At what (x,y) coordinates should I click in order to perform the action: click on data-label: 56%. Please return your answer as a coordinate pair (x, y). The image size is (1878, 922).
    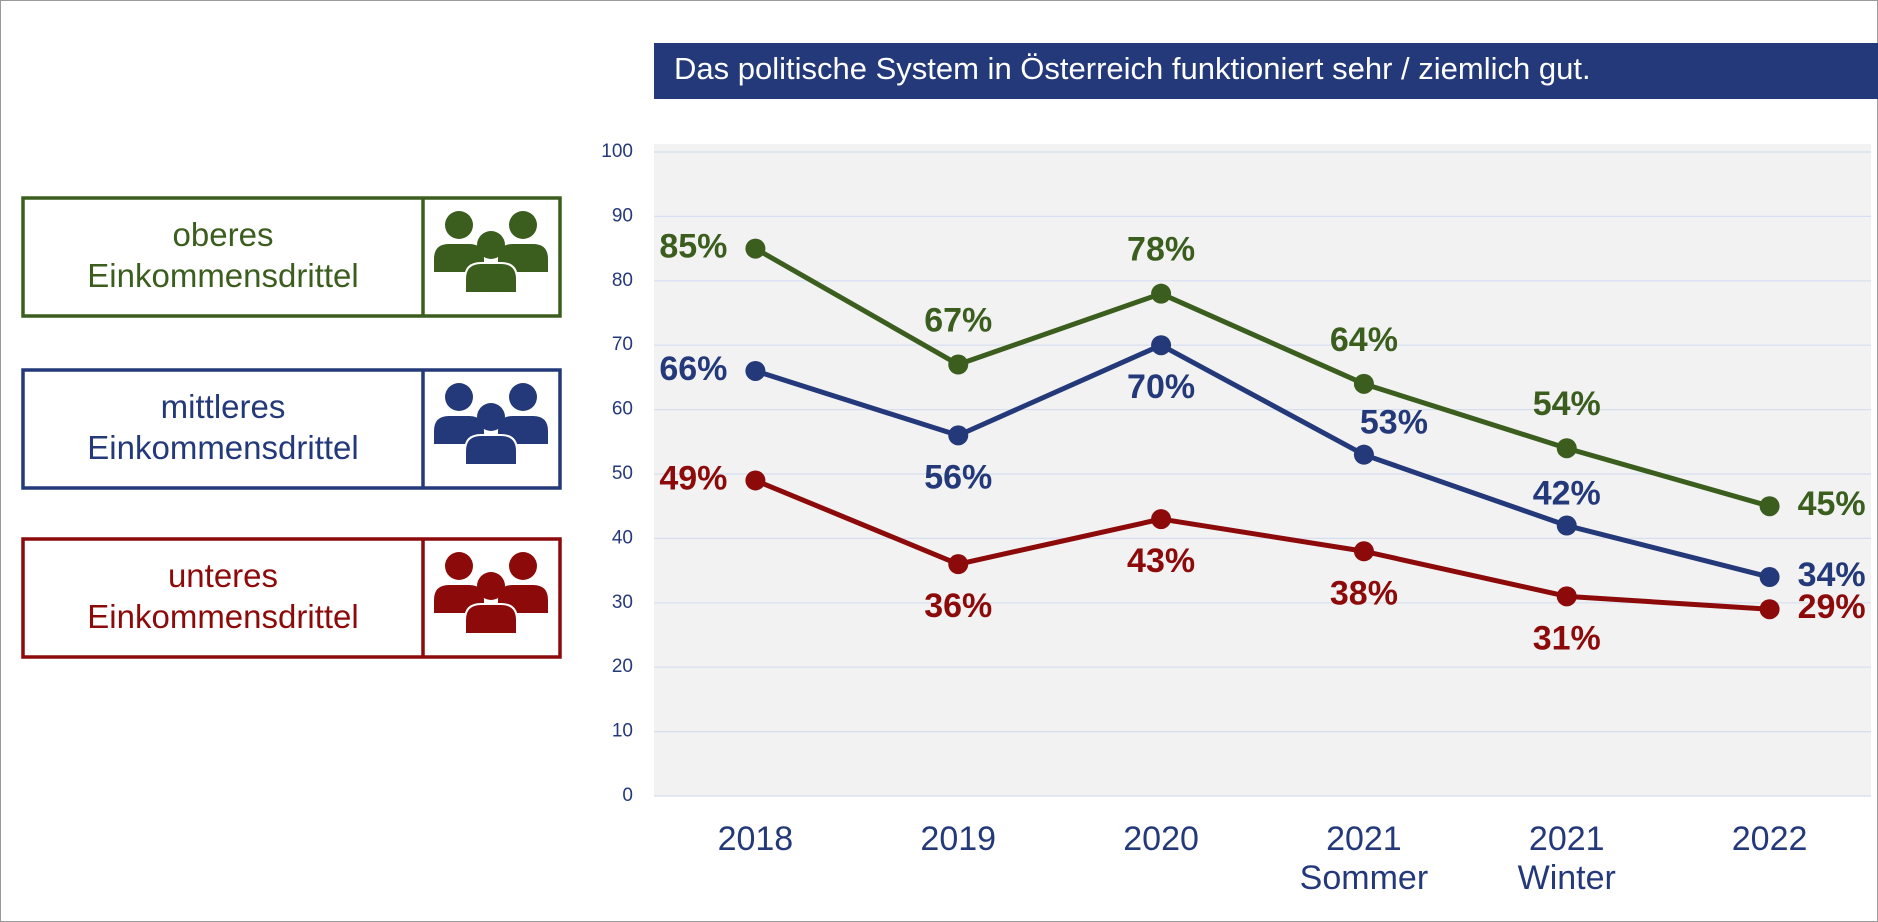
    Looking at the image, I should click on (958, 477).